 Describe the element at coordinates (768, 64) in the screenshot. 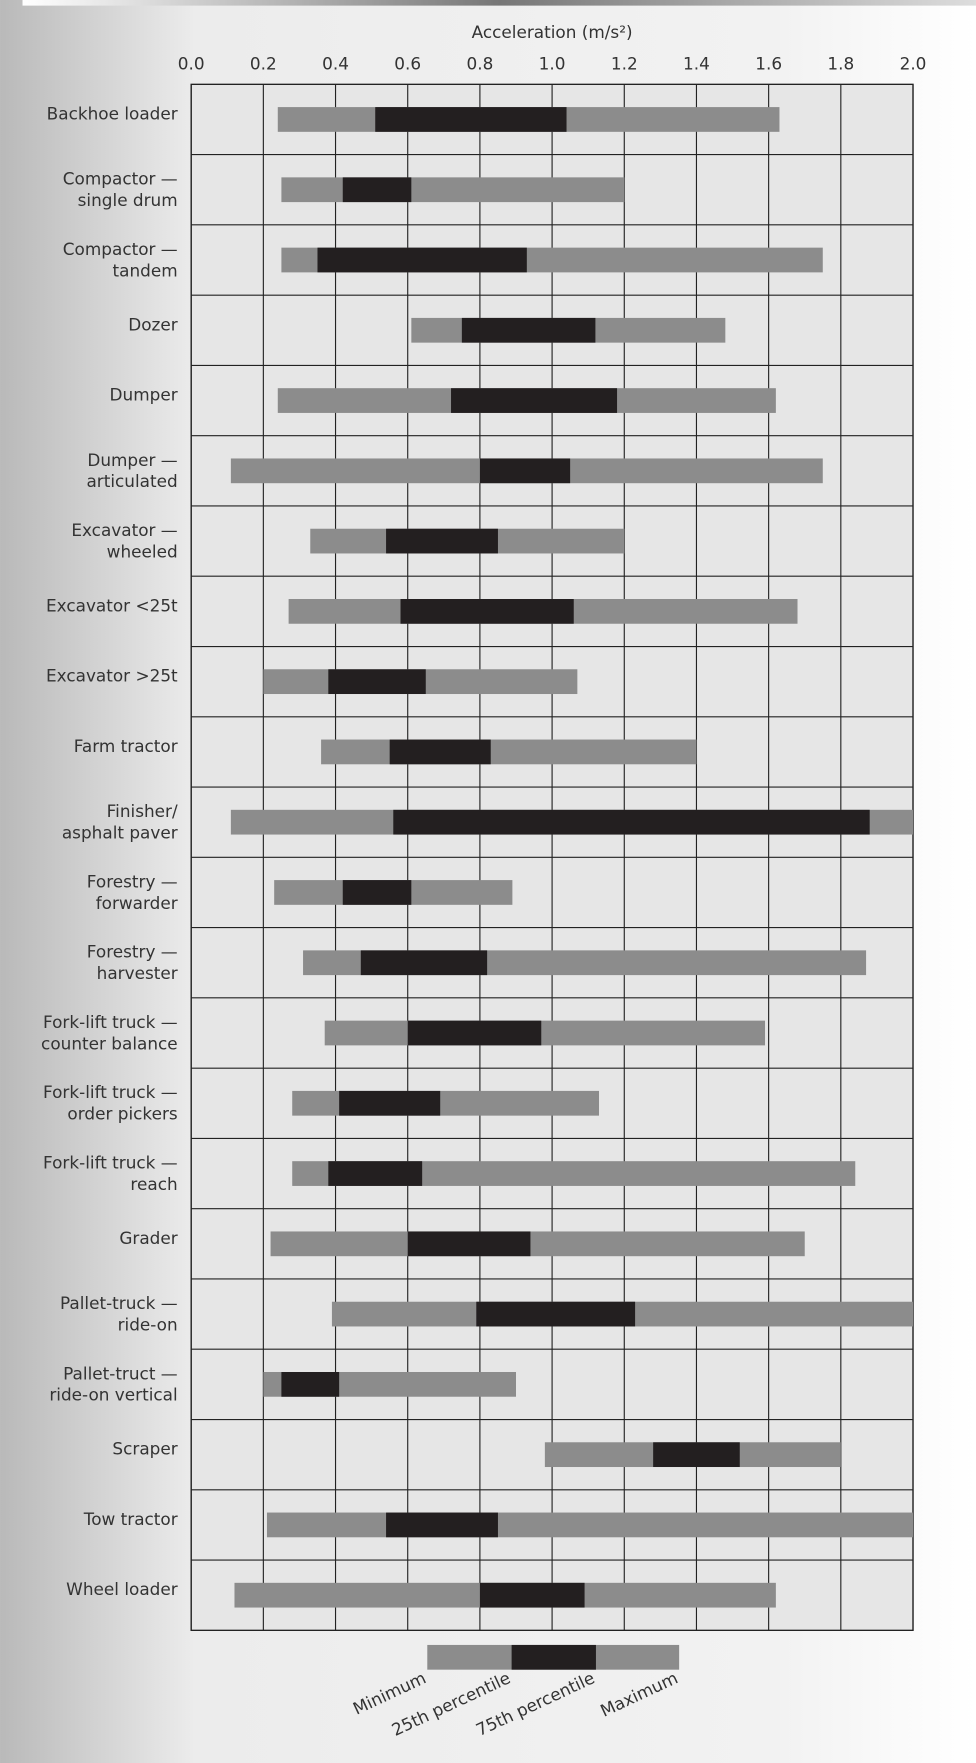

I see `x-tick-label: 1.6` at that location.